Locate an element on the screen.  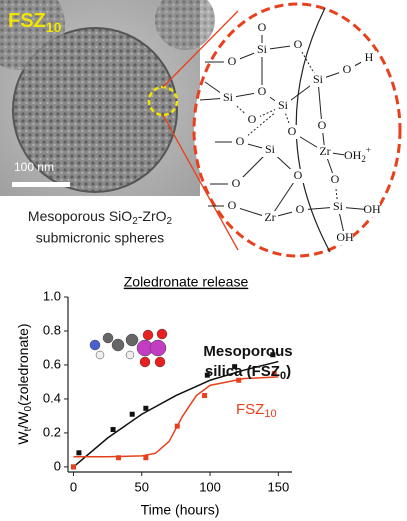
tem-label-sub: 10 is located at coordinates (54, 27).